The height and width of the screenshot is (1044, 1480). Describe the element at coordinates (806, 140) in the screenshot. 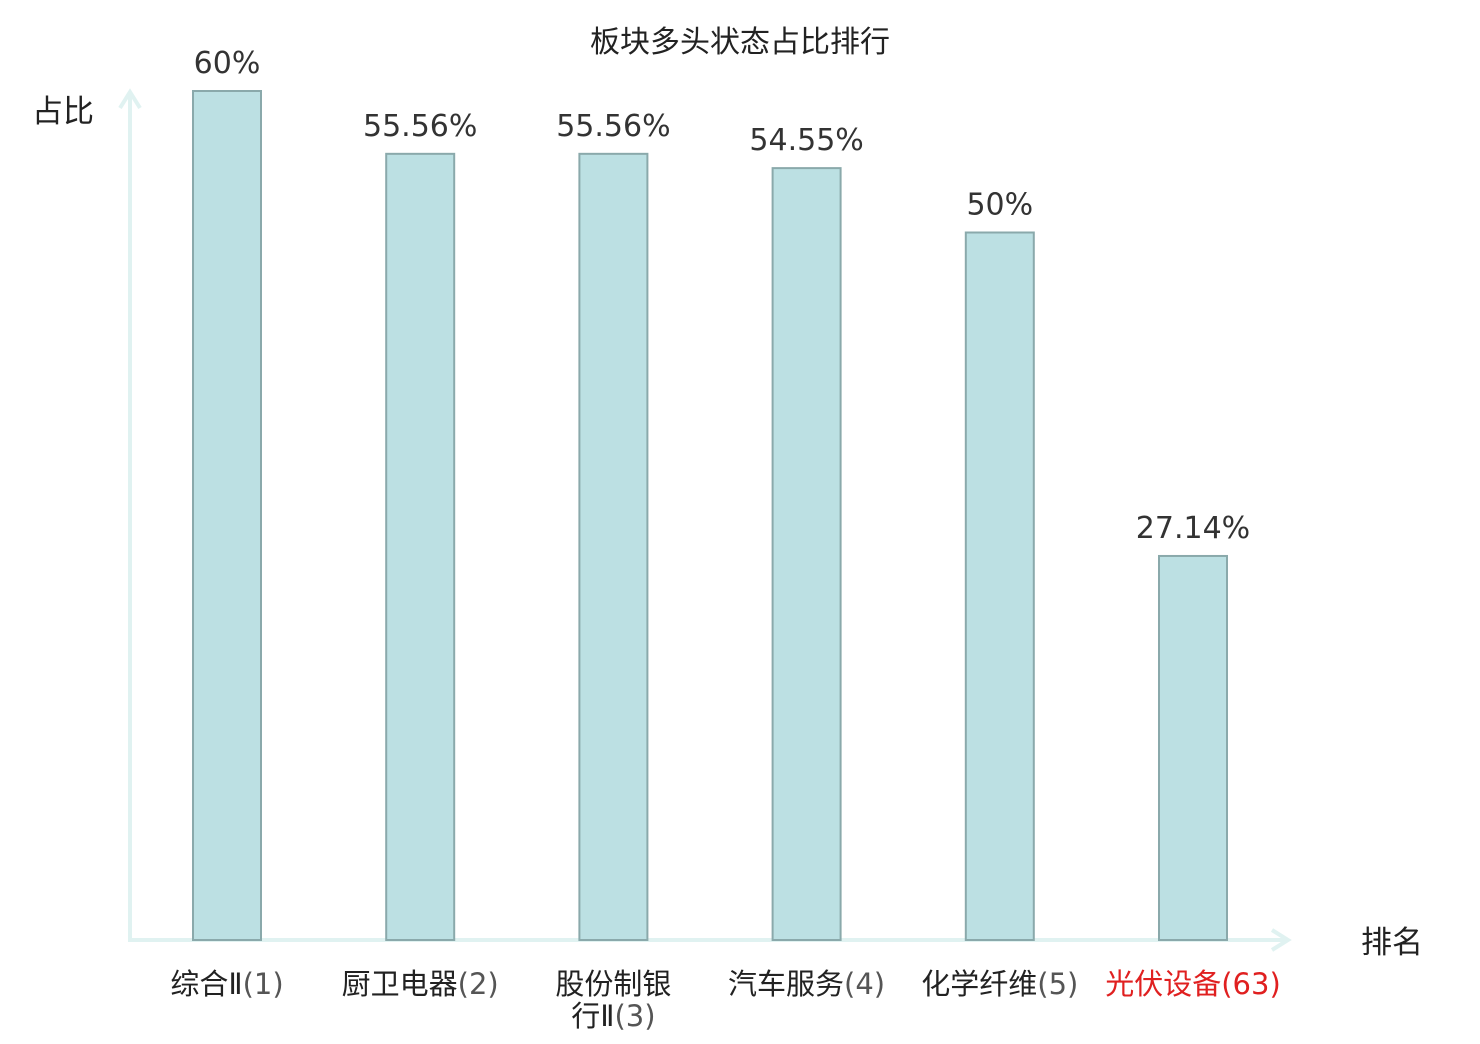

I see `value-label-4: 54.55%` at that location.